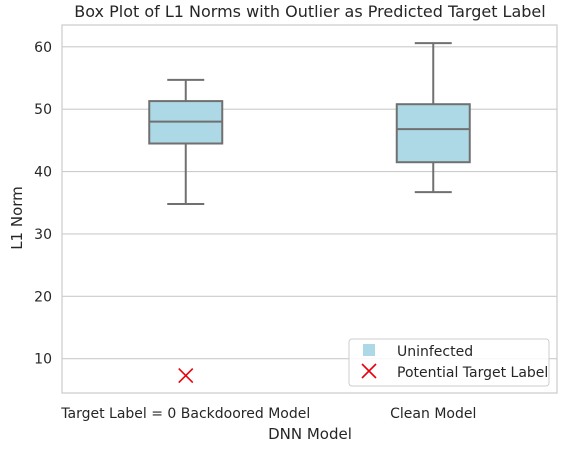 The height and width of the screenshot is (450, 570). I want to click on legend-frame, so click(449, 362).